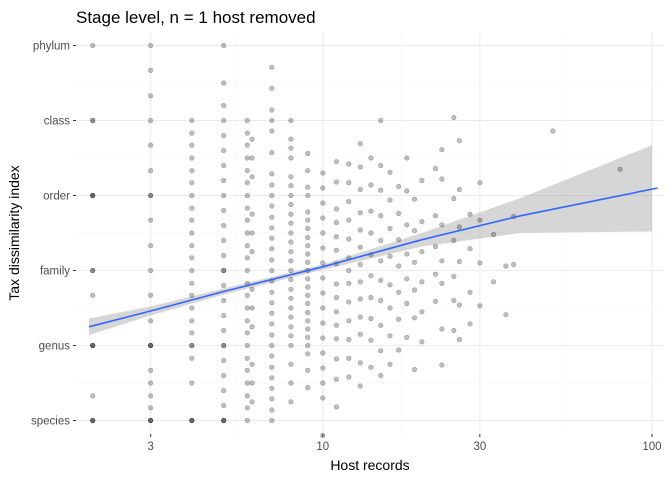  Describe the element at coordinates (150, 447) in the screenshot. I see `x-tick-label: 3` at that location.